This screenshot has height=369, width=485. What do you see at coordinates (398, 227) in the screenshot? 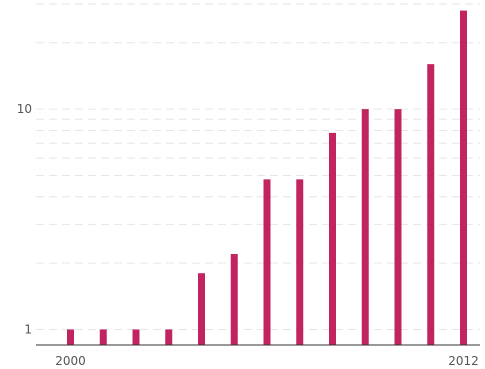
I see `bar-2010` at bounding box center [398, 227].